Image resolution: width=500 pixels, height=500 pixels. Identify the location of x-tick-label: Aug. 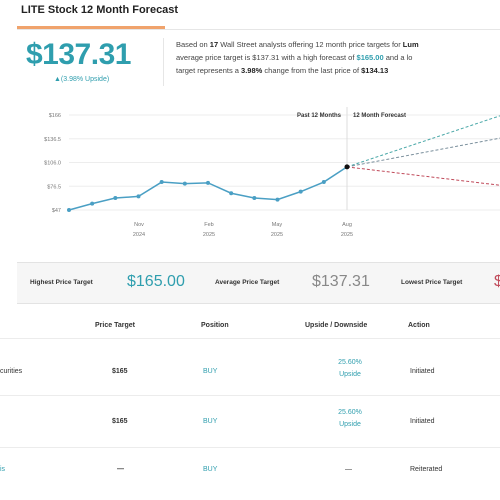
(347, 225).